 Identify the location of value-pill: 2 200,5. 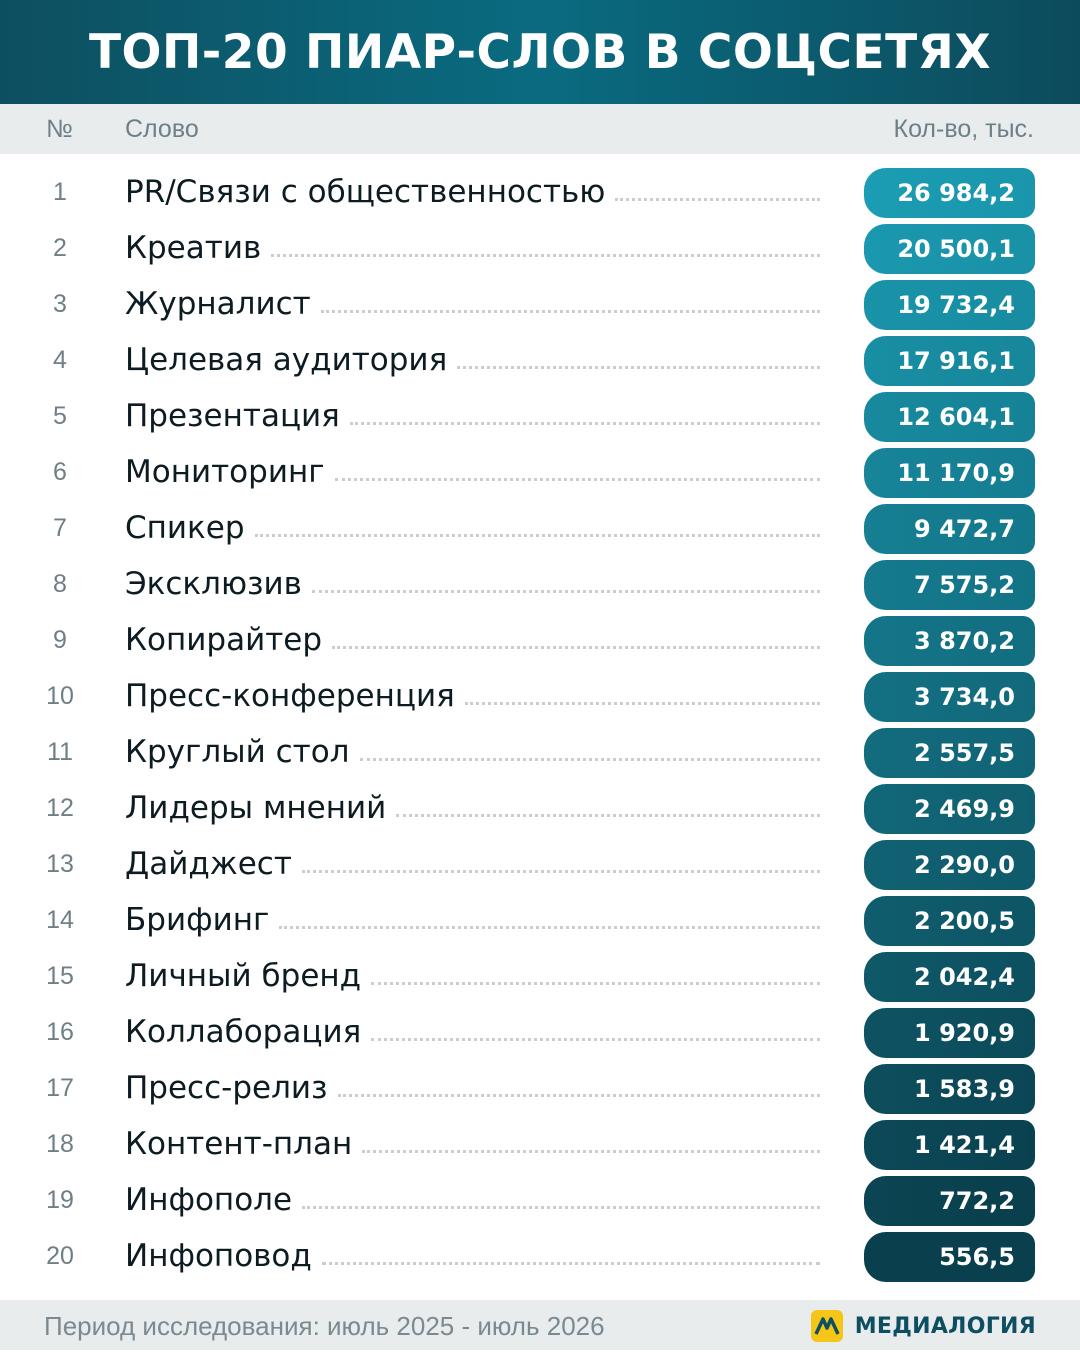
(949, 921).